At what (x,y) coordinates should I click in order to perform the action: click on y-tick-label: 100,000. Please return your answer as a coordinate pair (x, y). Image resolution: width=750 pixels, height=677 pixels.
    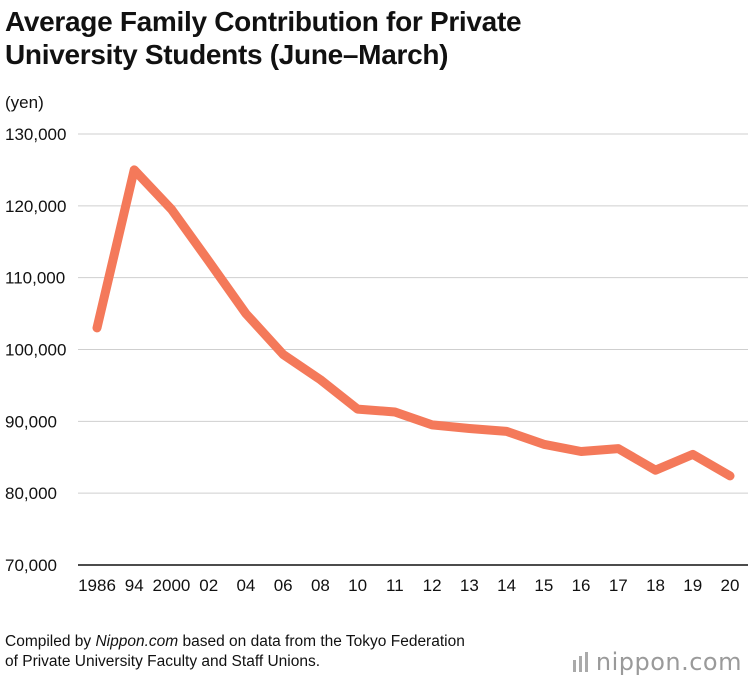
    Looking at the image, I should click on (35, 350).